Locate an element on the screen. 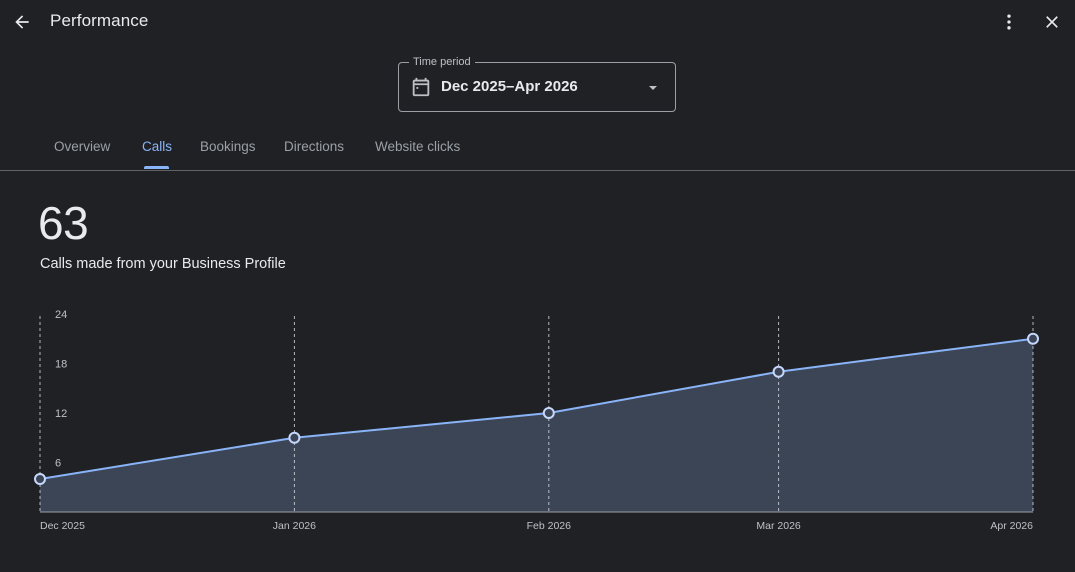 This screenshot has width=1075, height=572. arrow-back-icon is located at coordinates (22, 22).